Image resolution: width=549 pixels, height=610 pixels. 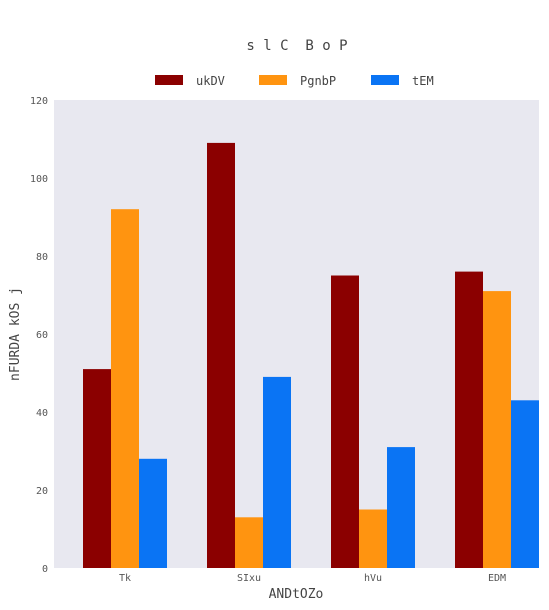 I want to click on bar-tEM-Tk, so click(x=153, y=513).